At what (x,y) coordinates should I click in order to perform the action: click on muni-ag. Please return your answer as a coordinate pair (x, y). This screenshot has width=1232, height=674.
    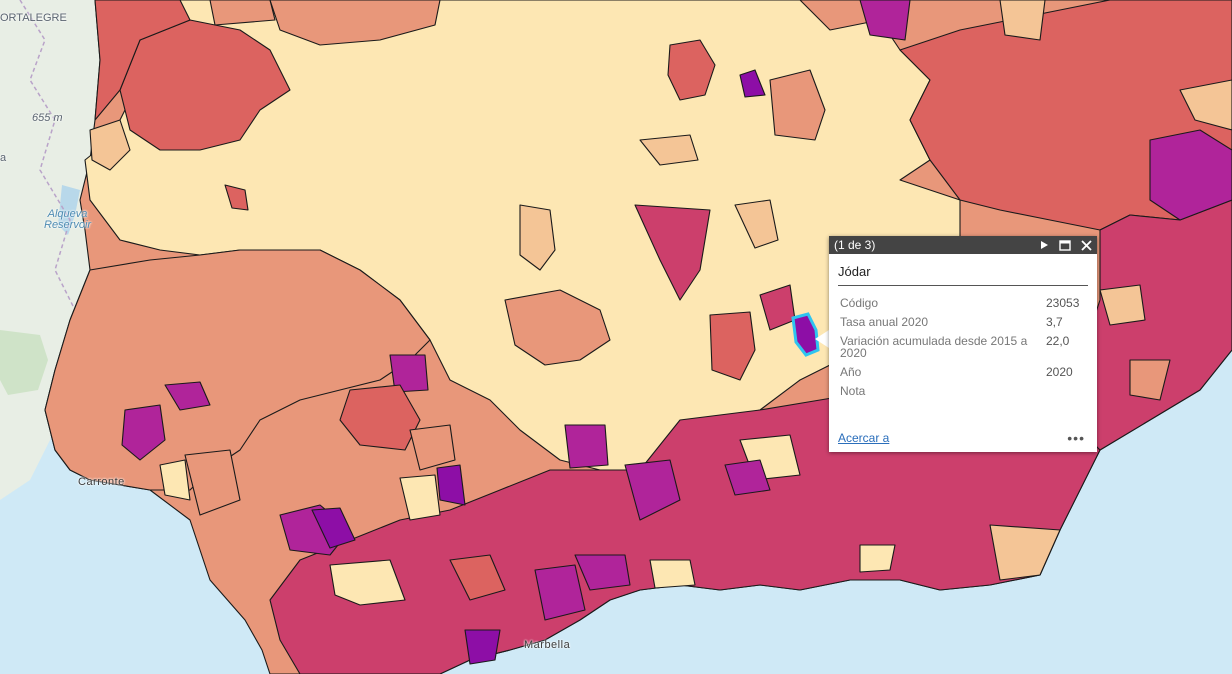
    Looking at the image, I should click on (1205, 105).